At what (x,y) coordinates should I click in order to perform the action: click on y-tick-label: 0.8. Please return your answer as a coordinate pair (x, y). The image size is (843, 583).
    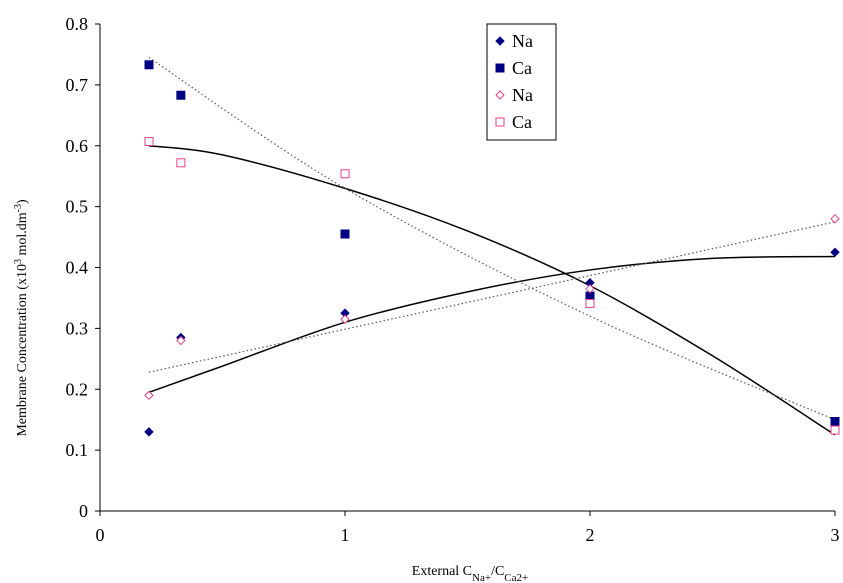
    Looking at the image, I should click on (77, 24).